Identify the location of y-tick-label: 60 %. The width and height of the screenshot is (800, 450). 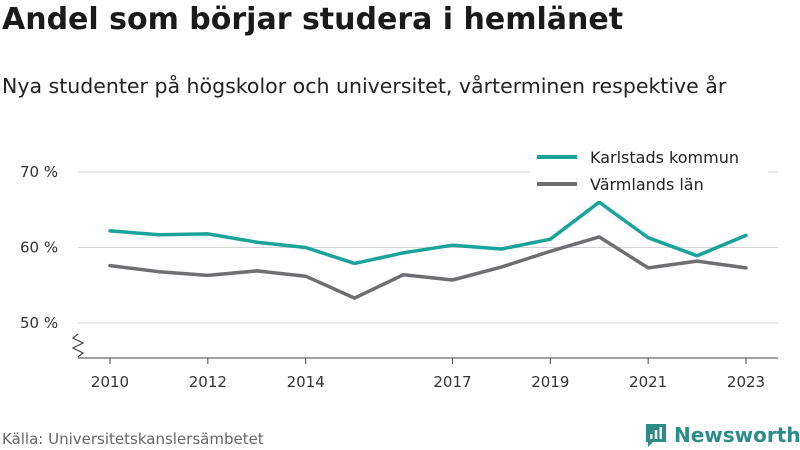
(39, 248).